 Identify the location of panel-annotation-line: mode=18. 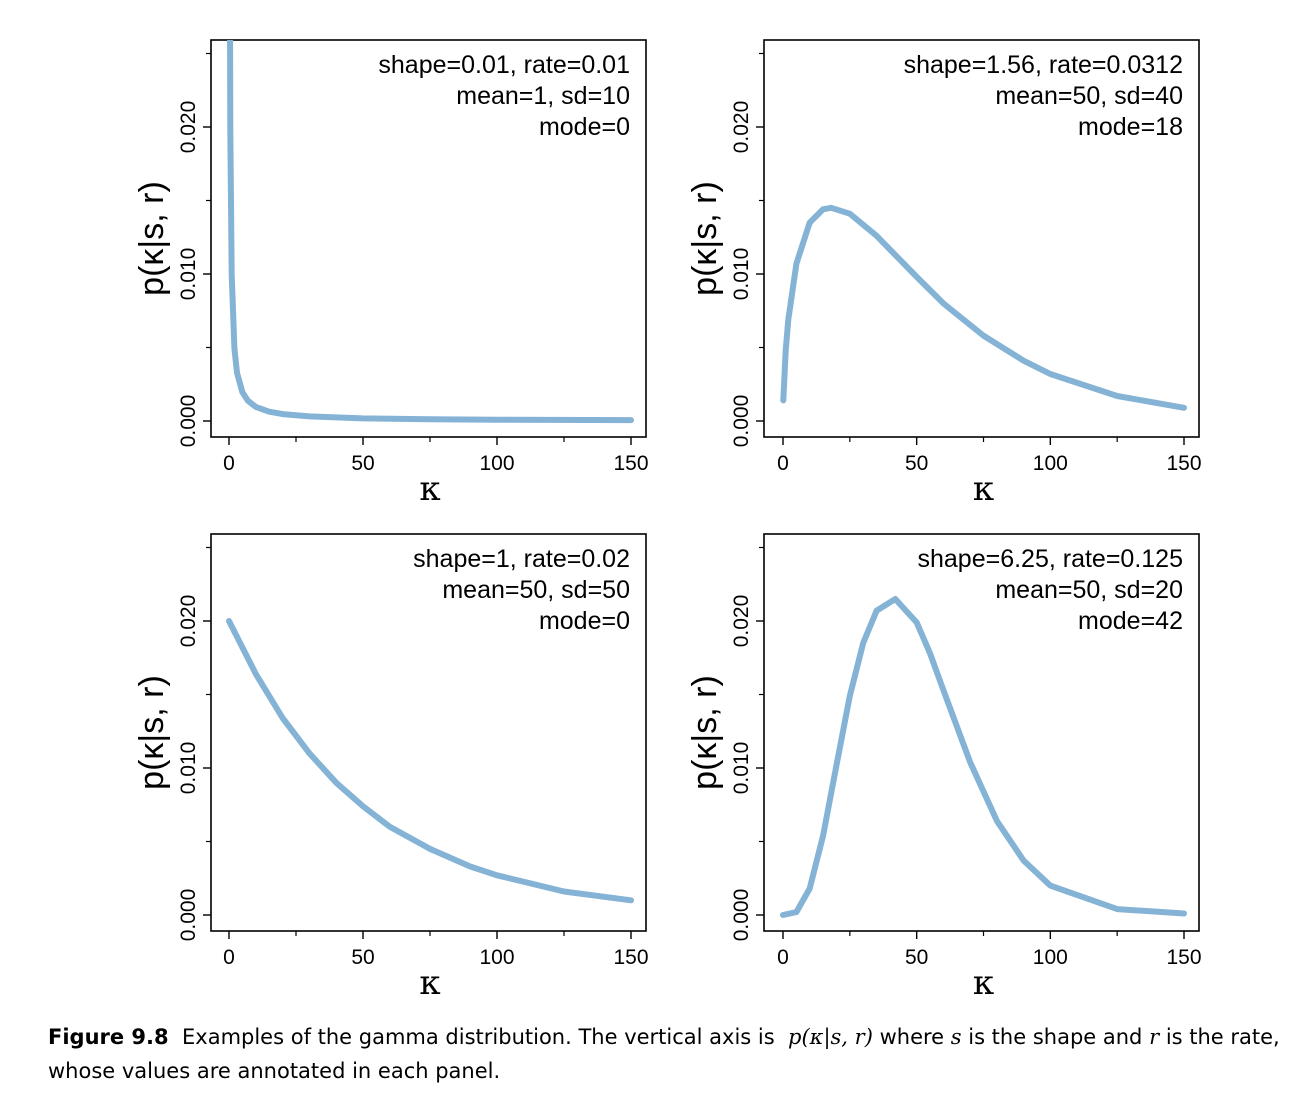
(1130, 127).